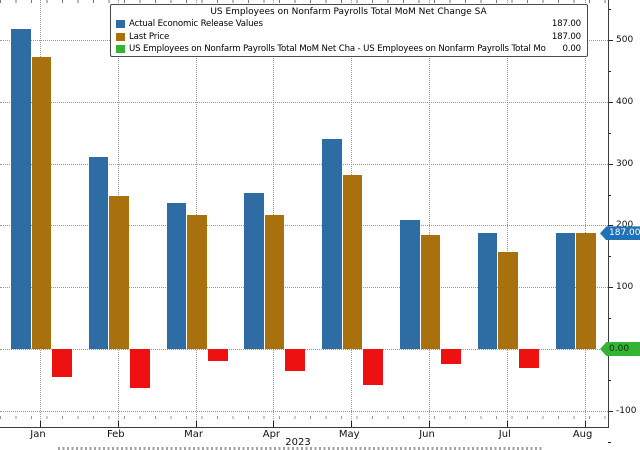  Describe the element at coordinates (582, 434) in the screenshot. I see `x-axis-label-aug: Aug` at that location.